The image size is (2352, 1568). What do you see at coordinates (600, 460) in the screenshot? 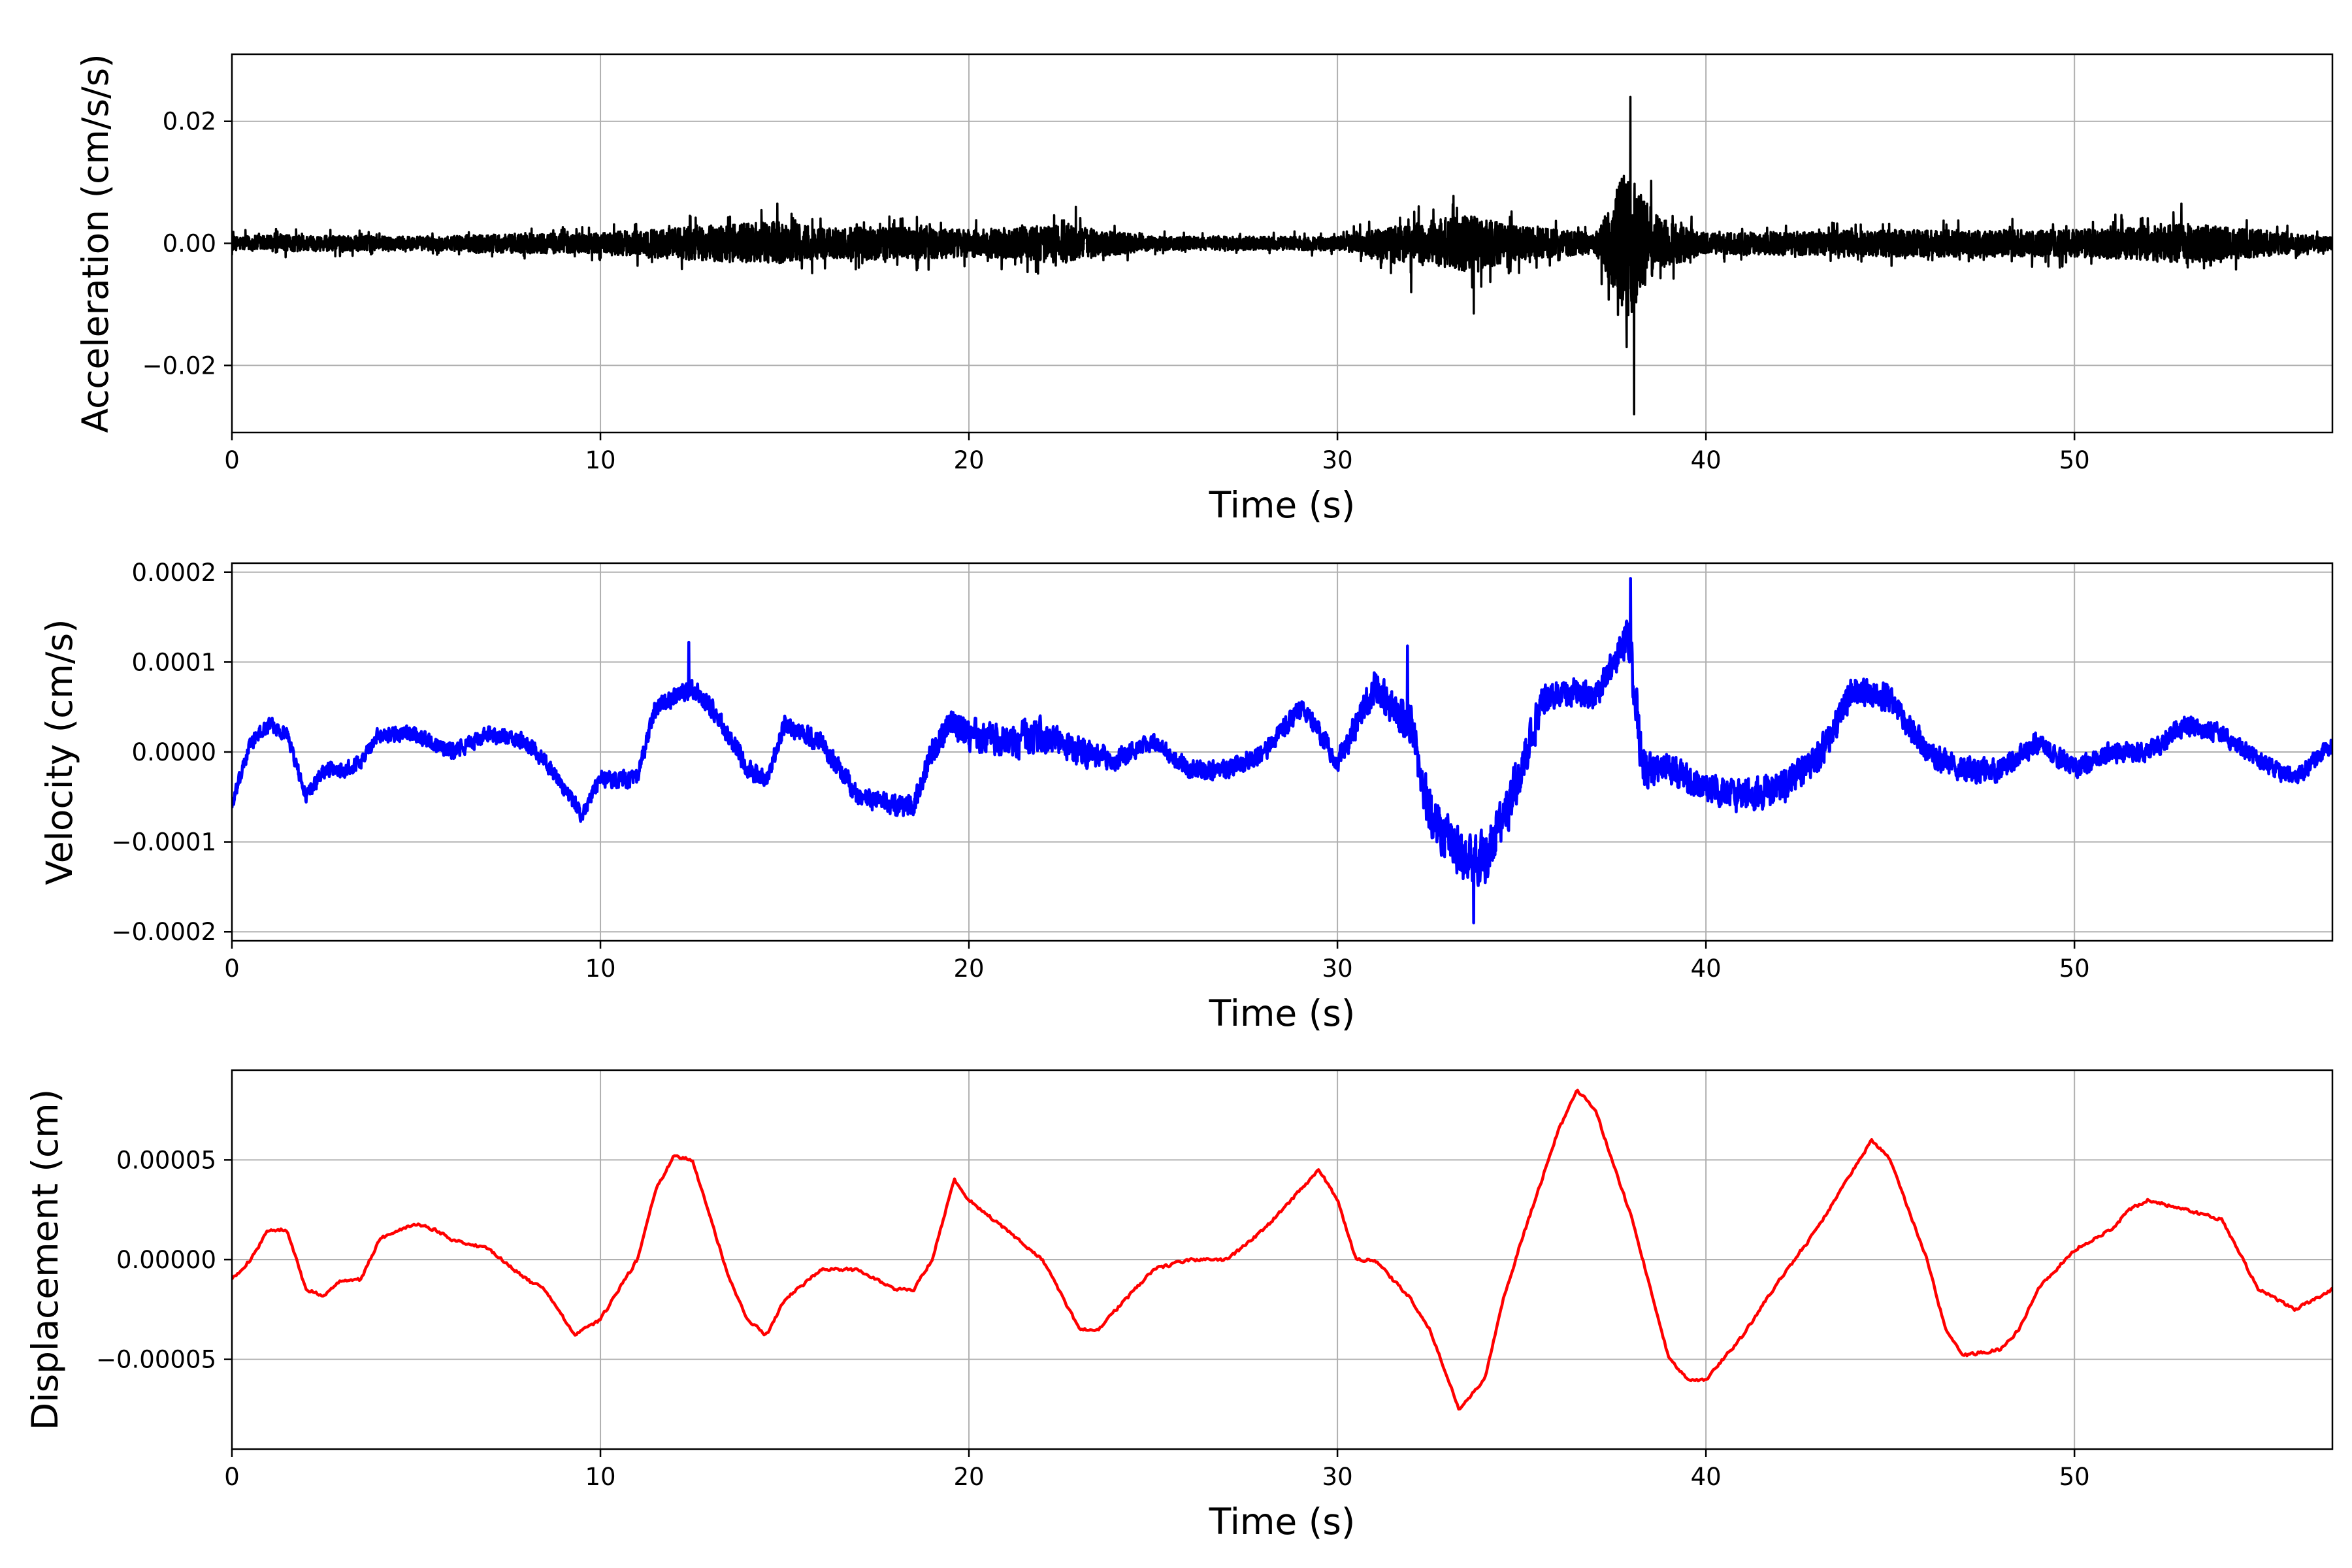
I see `acceleration-x-tick-label: 10` at bounding box center [600, 460].